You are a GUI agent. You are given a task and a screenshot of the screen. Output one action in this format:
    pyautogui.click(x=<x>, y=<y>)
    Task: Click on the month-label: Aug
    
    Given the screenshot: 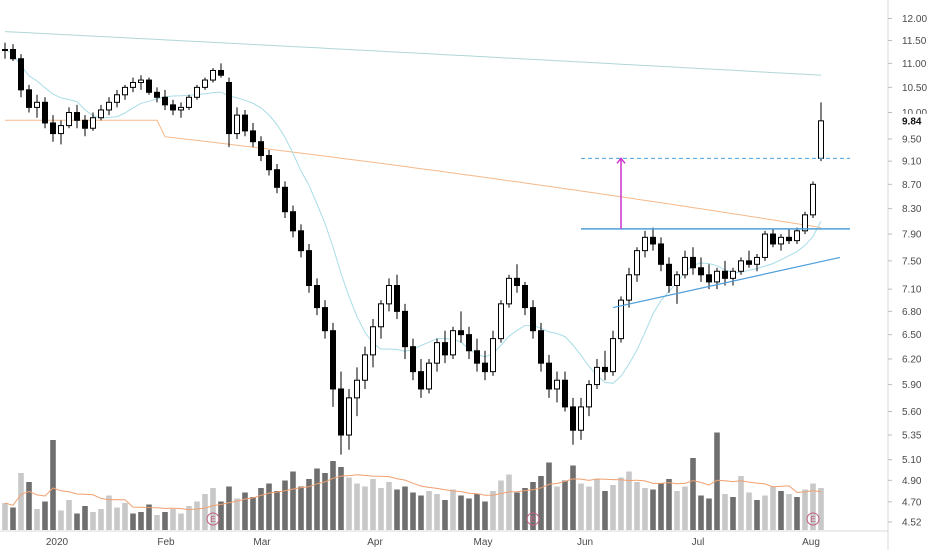 What is the action you would take?
    pyautogui.click(x=811, y=542)
    